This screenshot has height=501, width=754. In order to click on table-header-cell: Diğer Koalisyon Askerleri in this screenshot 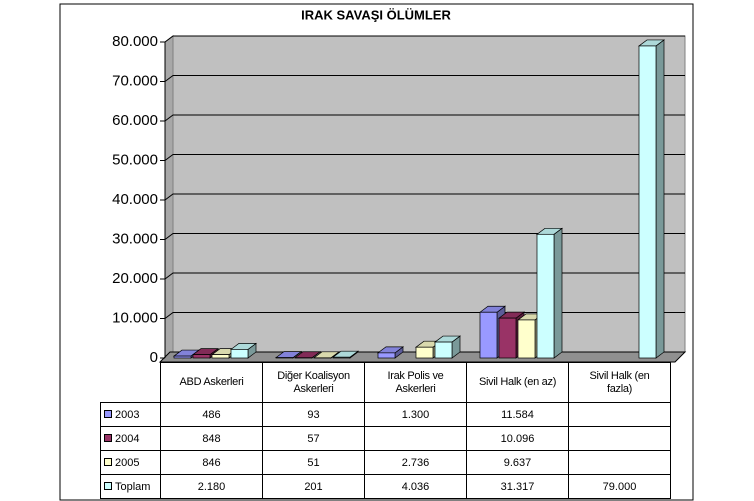, I will do `click(313, 382)`.